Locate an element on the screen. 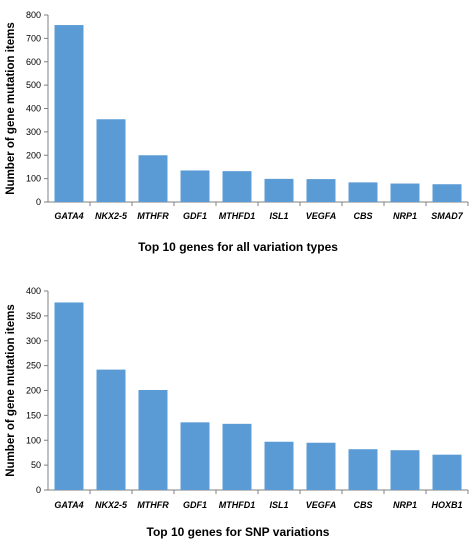  bar-hoxb1 is located at coordinates (447, 472).